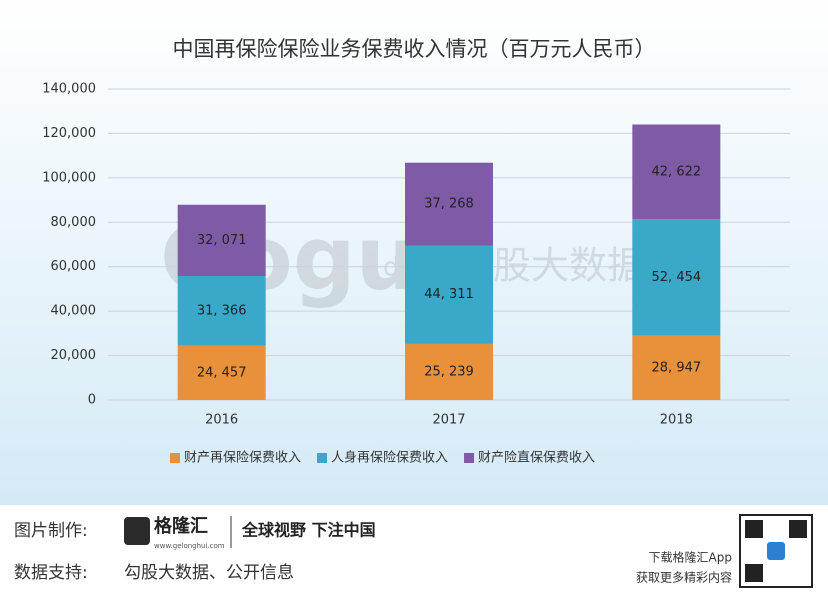  What do you see at coordinates (690, 557) in the screenshot?
I see `app-line1: 下载格隆汇App` at bounding box center [690, 557].